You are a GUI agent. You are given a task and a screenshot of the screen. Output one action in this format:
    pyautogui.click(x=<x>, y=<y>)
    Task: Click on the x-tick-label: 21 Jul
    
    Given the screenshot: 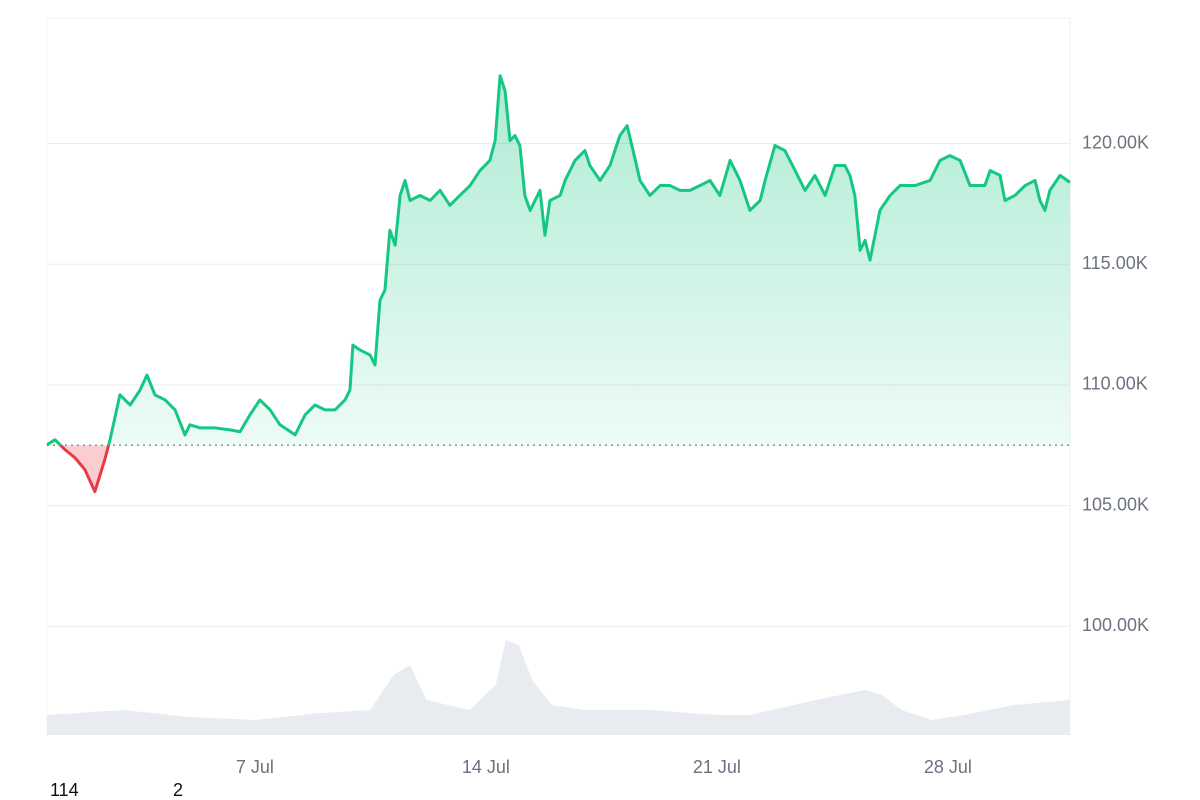 What is the action you would take?
    pyautogui.click(x=717, y=767)
    